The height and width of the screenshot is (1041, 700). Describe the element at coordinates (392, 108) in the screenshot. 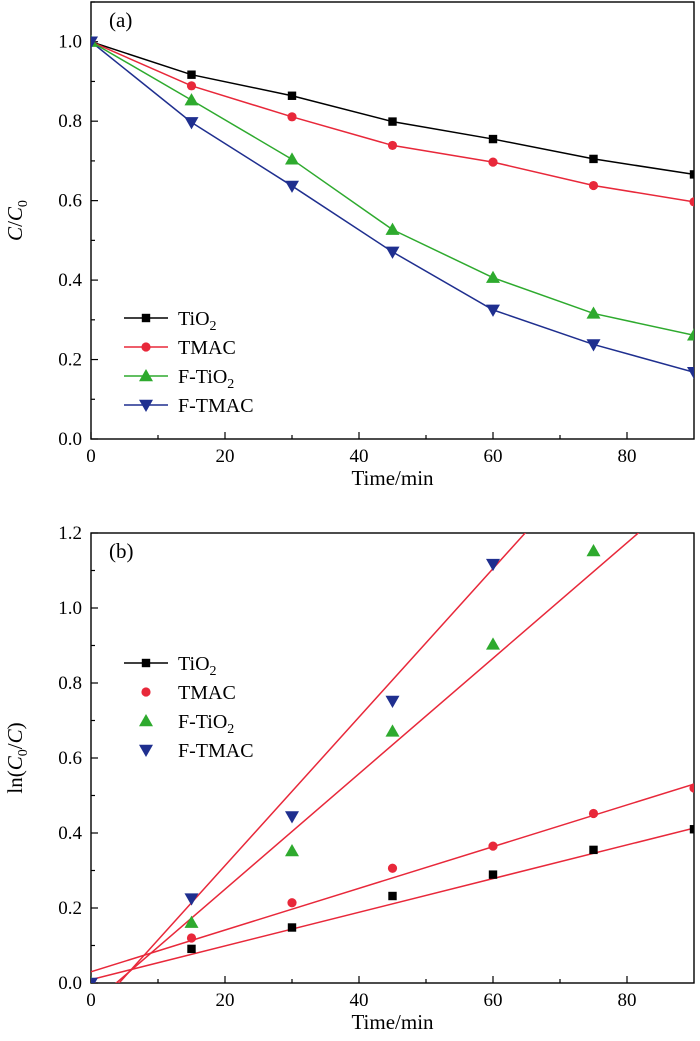

I see `series-line-tio2` at that location.